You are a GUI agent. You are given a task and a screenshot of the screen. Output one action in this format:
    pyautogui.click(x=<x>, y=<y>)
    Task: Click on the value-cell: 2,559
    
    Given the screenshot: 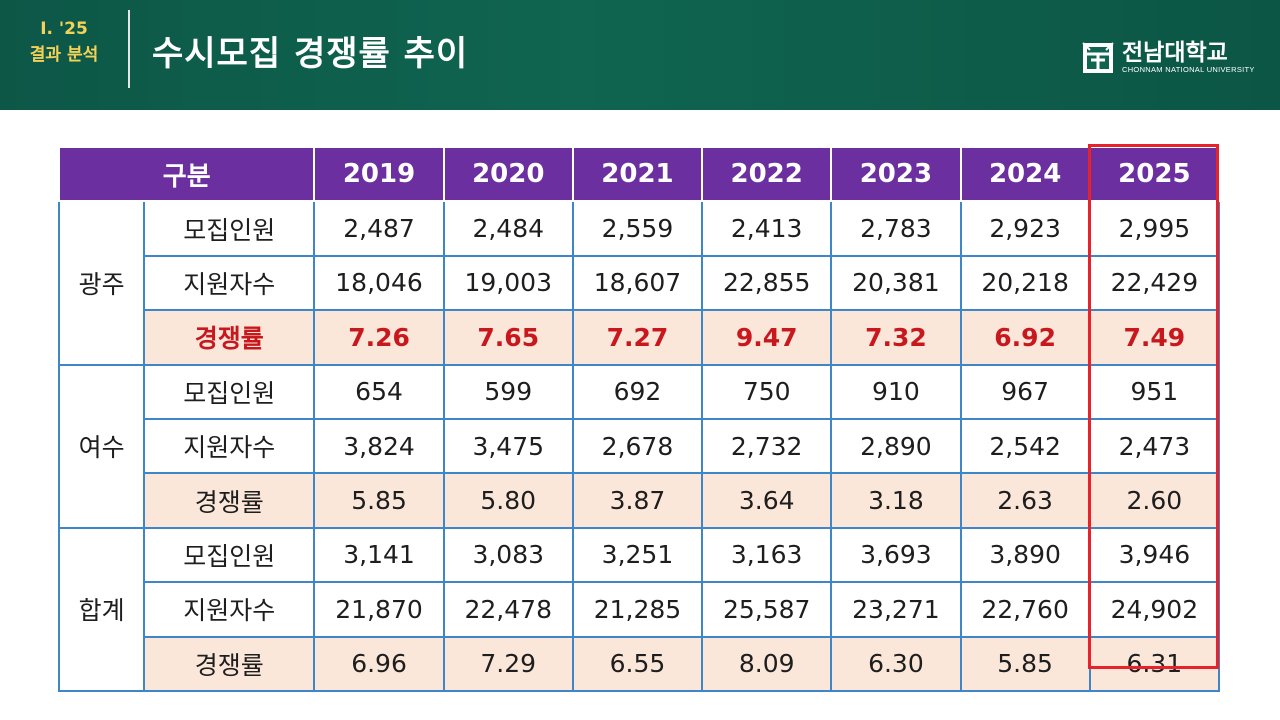 What is the action you would take?
    pyautogui.click(x=637, y=228)
    